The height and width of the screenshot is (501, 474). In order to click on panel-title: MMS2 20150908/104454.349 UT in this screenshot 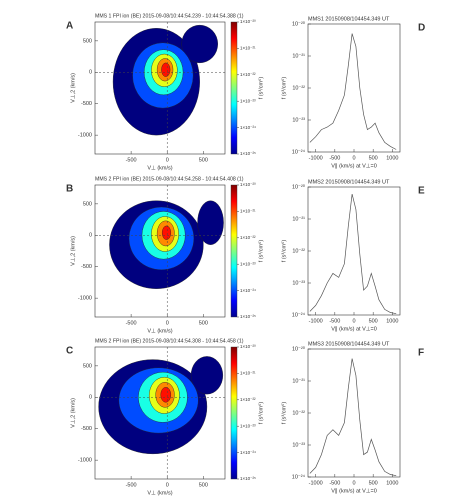, I will do `click(349, 182)`.